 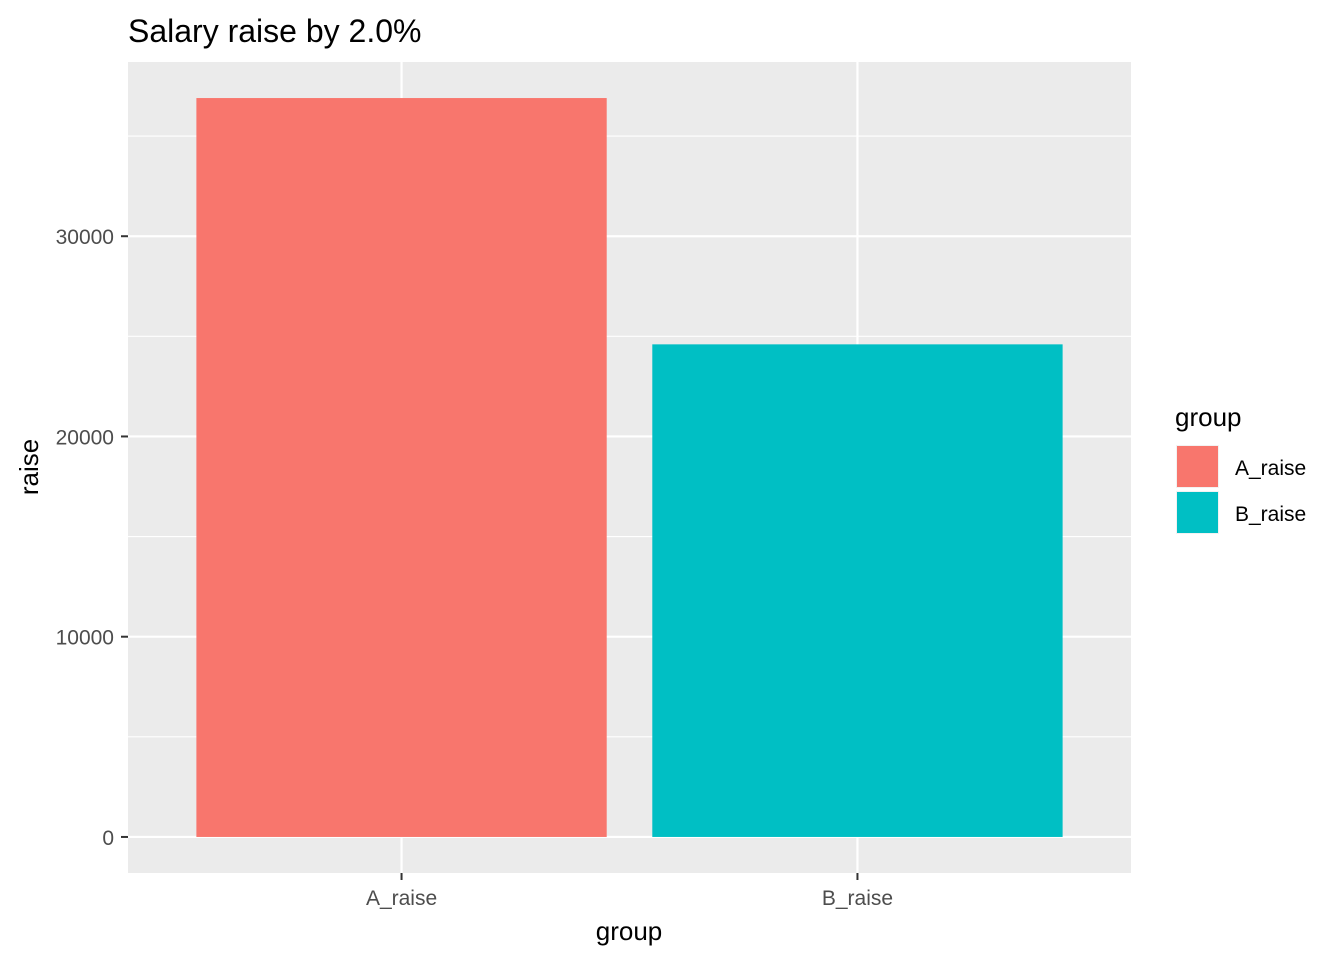 I want to click on chart-title: Salary raise by 2.0%, so click(x=274, y=31).